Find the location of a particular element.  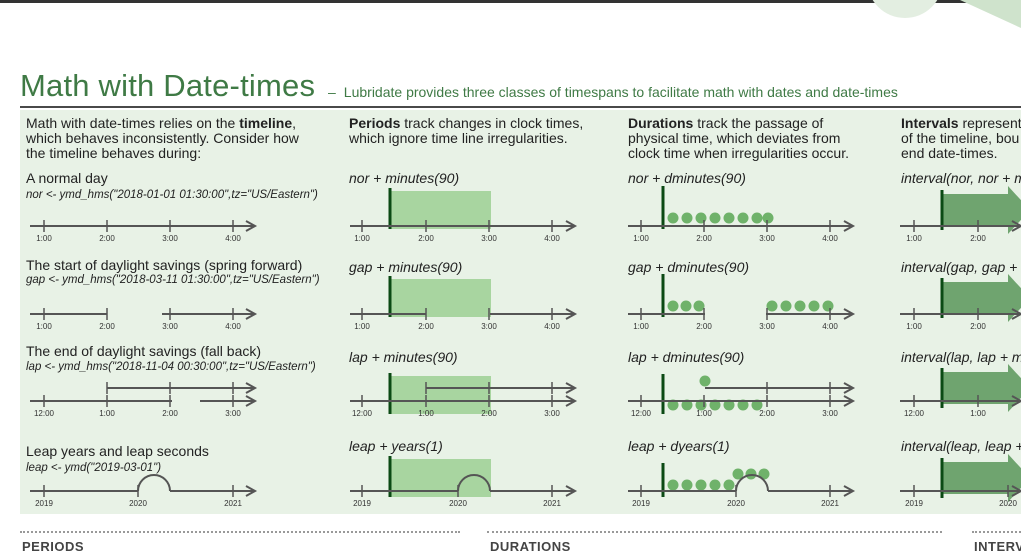

period-leap-timeline-tick-label: 2020 is located at coordinates (458, 503).